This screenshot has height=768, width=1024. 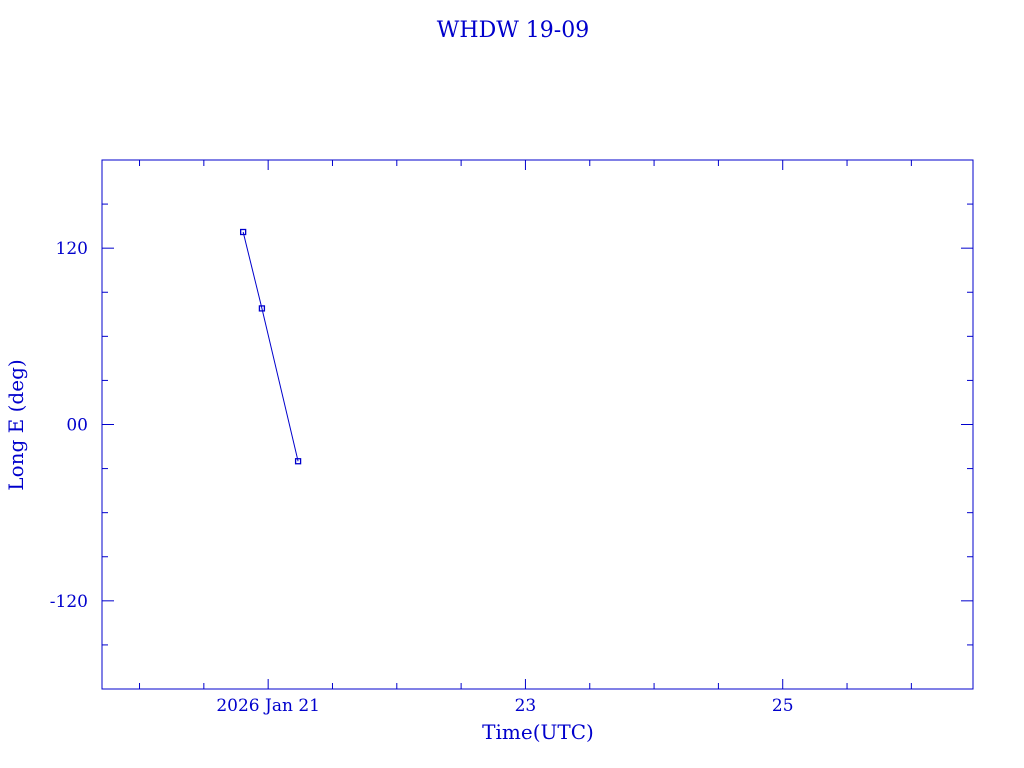 What do you see at coordinates (538, 732) in the screenshot?
I see `x-axis-label: Time(UTC)` at bounding box center [538, 732].